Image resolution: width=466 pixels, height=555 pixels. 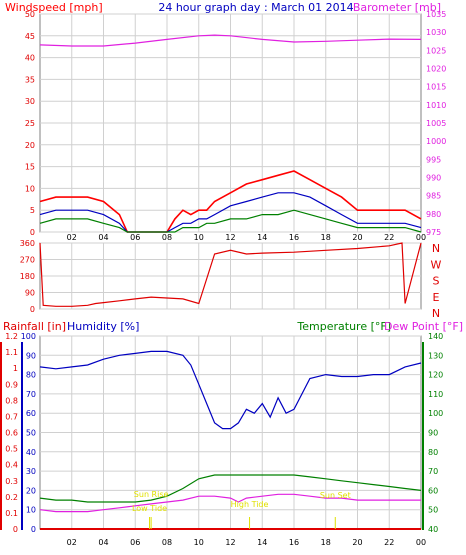 What do you see at coordinates (436, 50) in the screenshot?
I see `barometer-tick-label: 1025` at bounding box center [436, 50].